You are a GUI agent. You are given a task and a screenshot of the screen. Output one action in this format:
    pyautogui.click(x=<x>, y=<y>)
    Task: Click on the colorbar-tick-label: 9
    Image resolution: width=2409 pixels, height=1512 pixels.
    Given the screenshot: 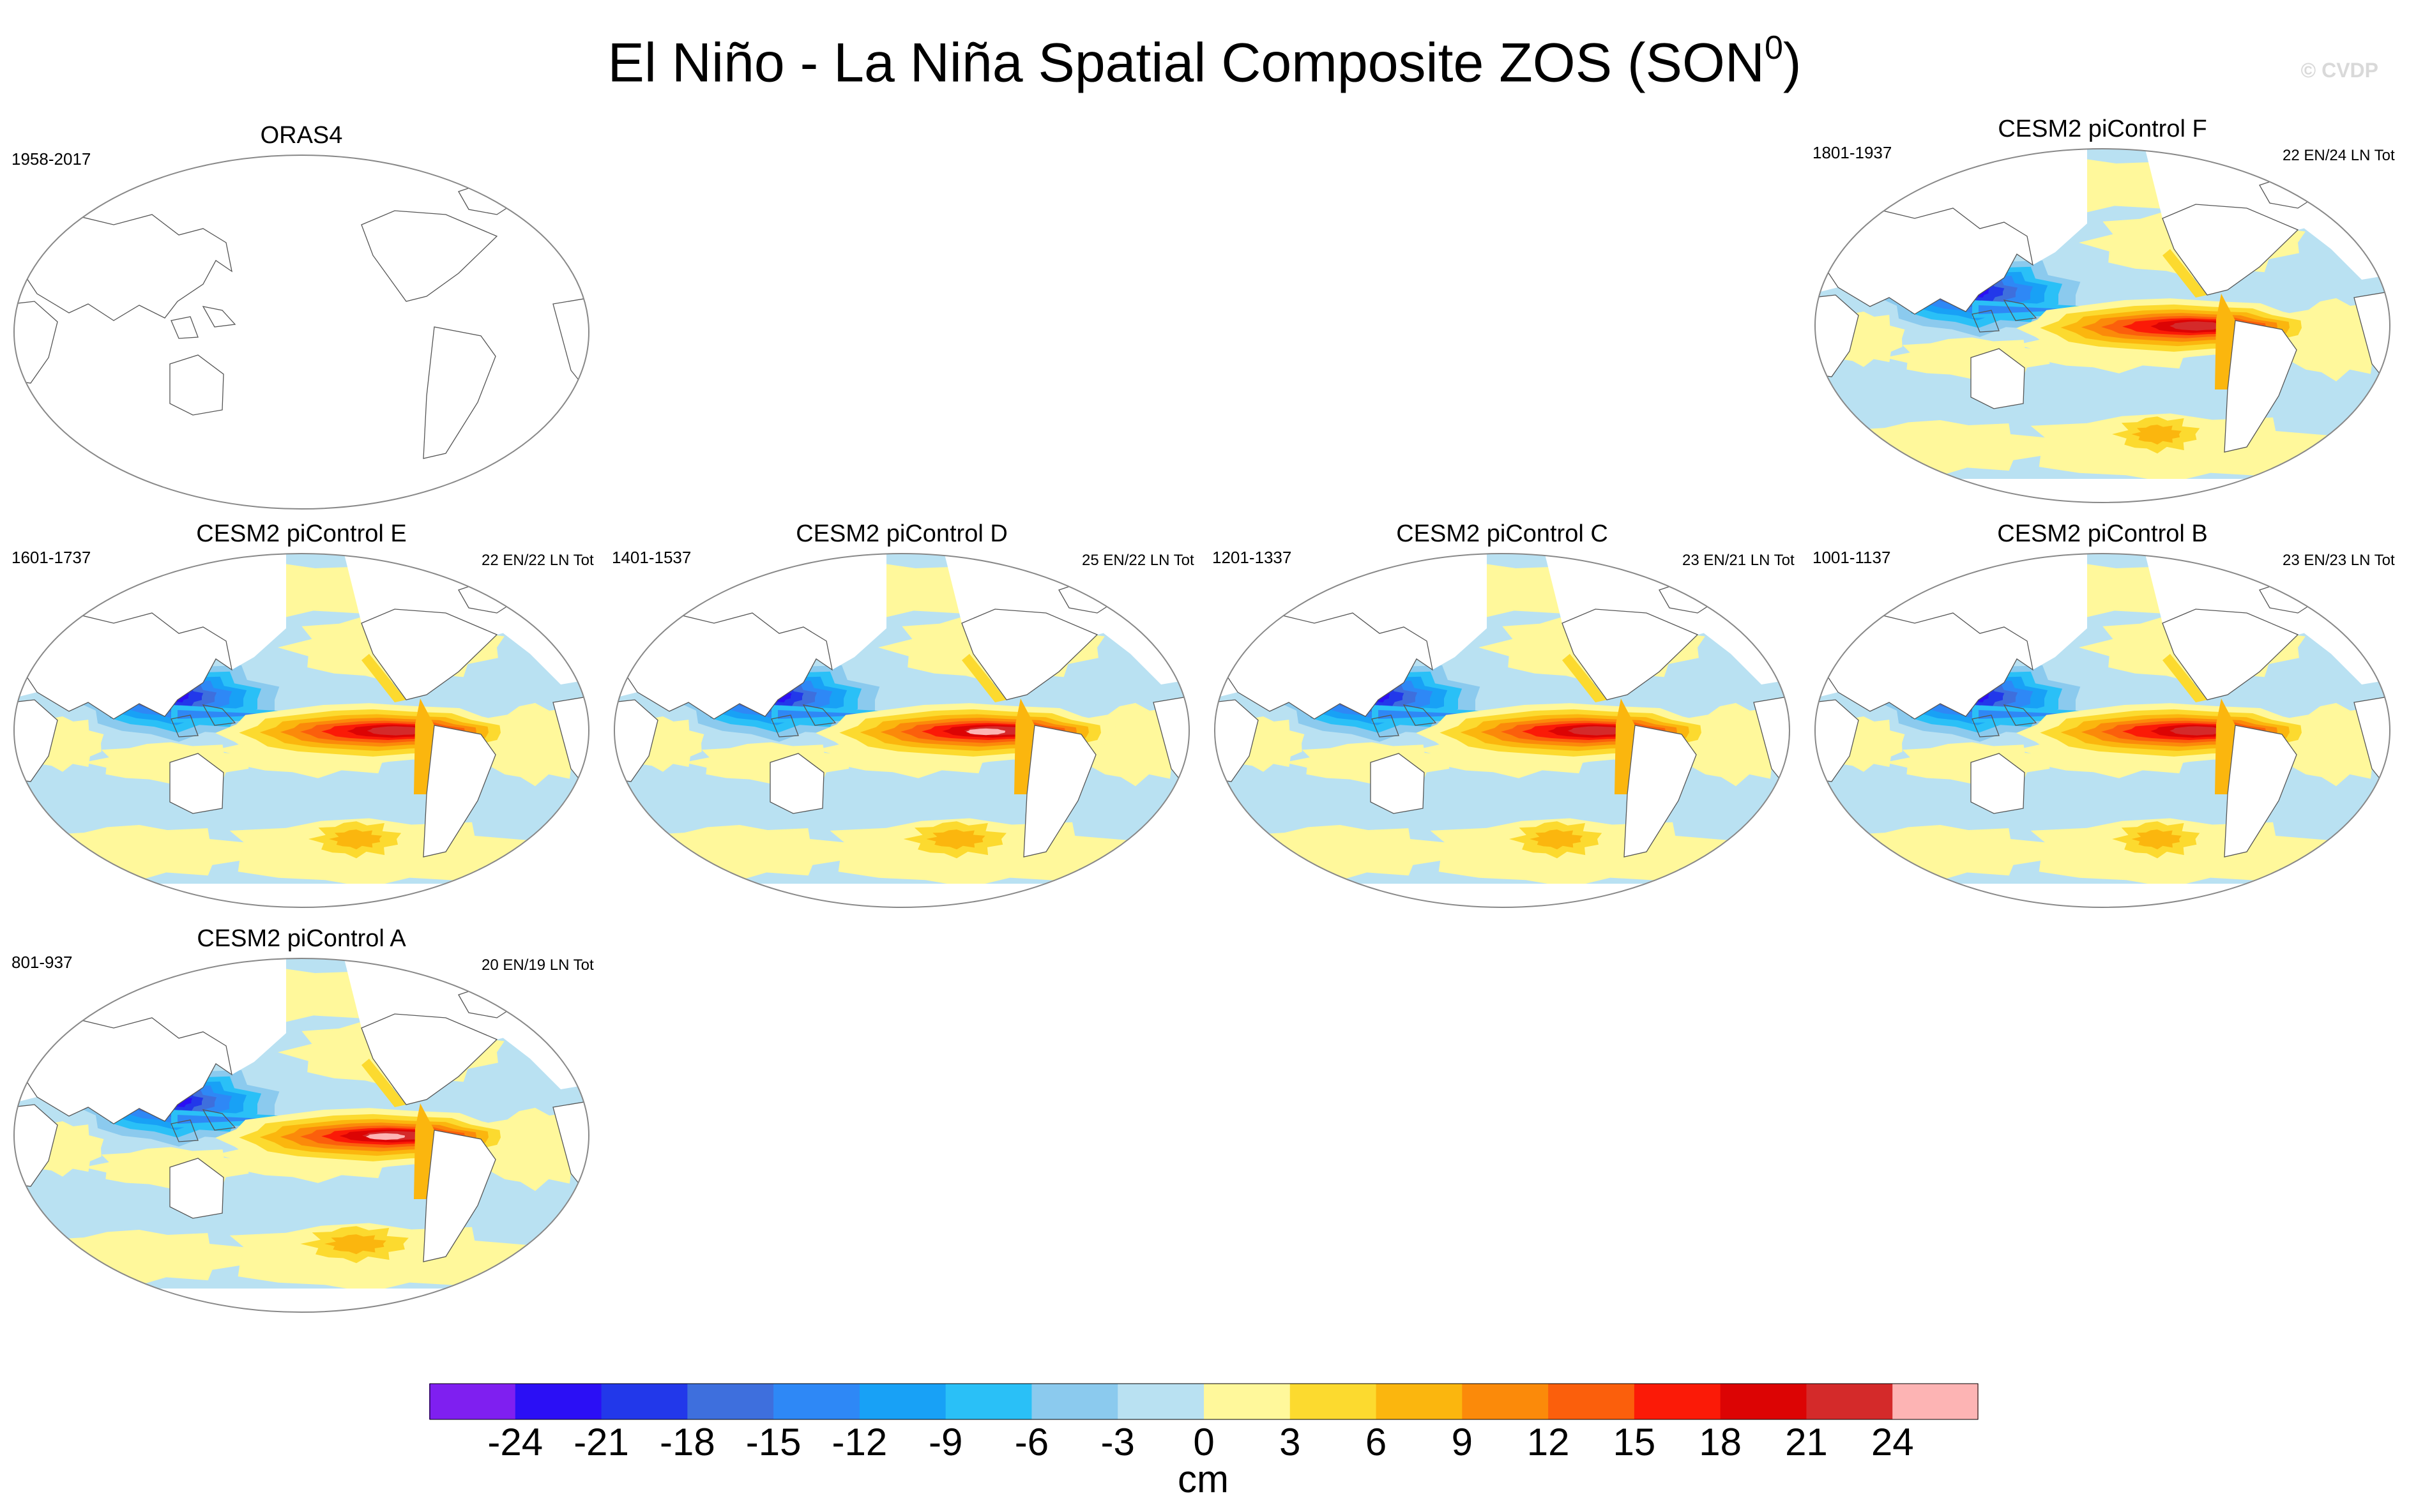 What is the action you would take?
    pyautogui.click(x=1462, y=1442)
    